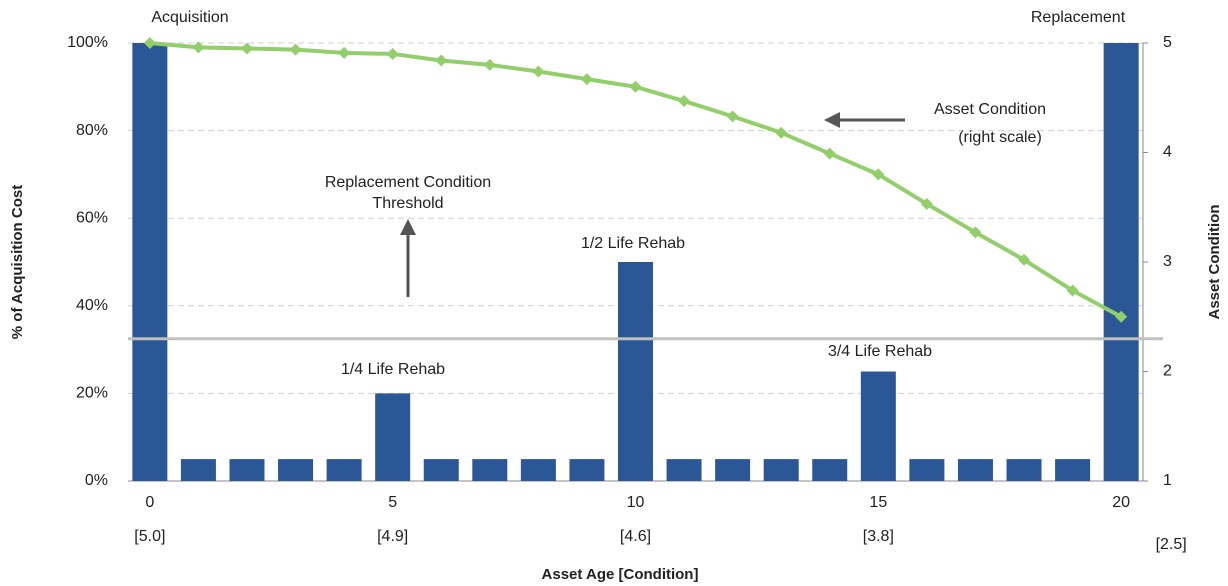 The image size is (1228, 586). Describe the element at coordinates (1167, 42) in the screenshot. I see `y2-tick-label: 5` at that location.